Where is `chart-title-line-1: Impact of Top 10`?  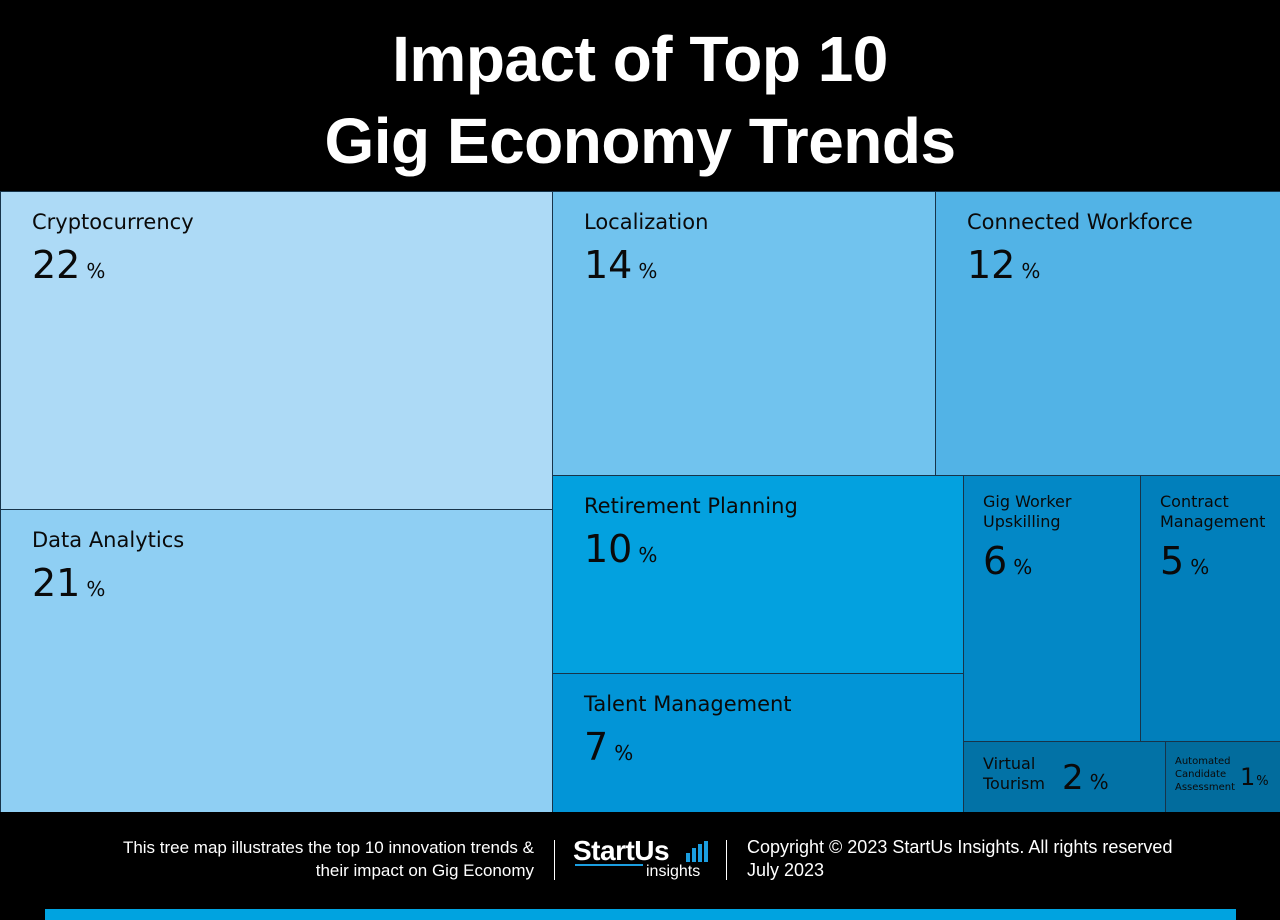
chart-title-line-1: Impact of Top 10 is located at coordinates (640, 59).